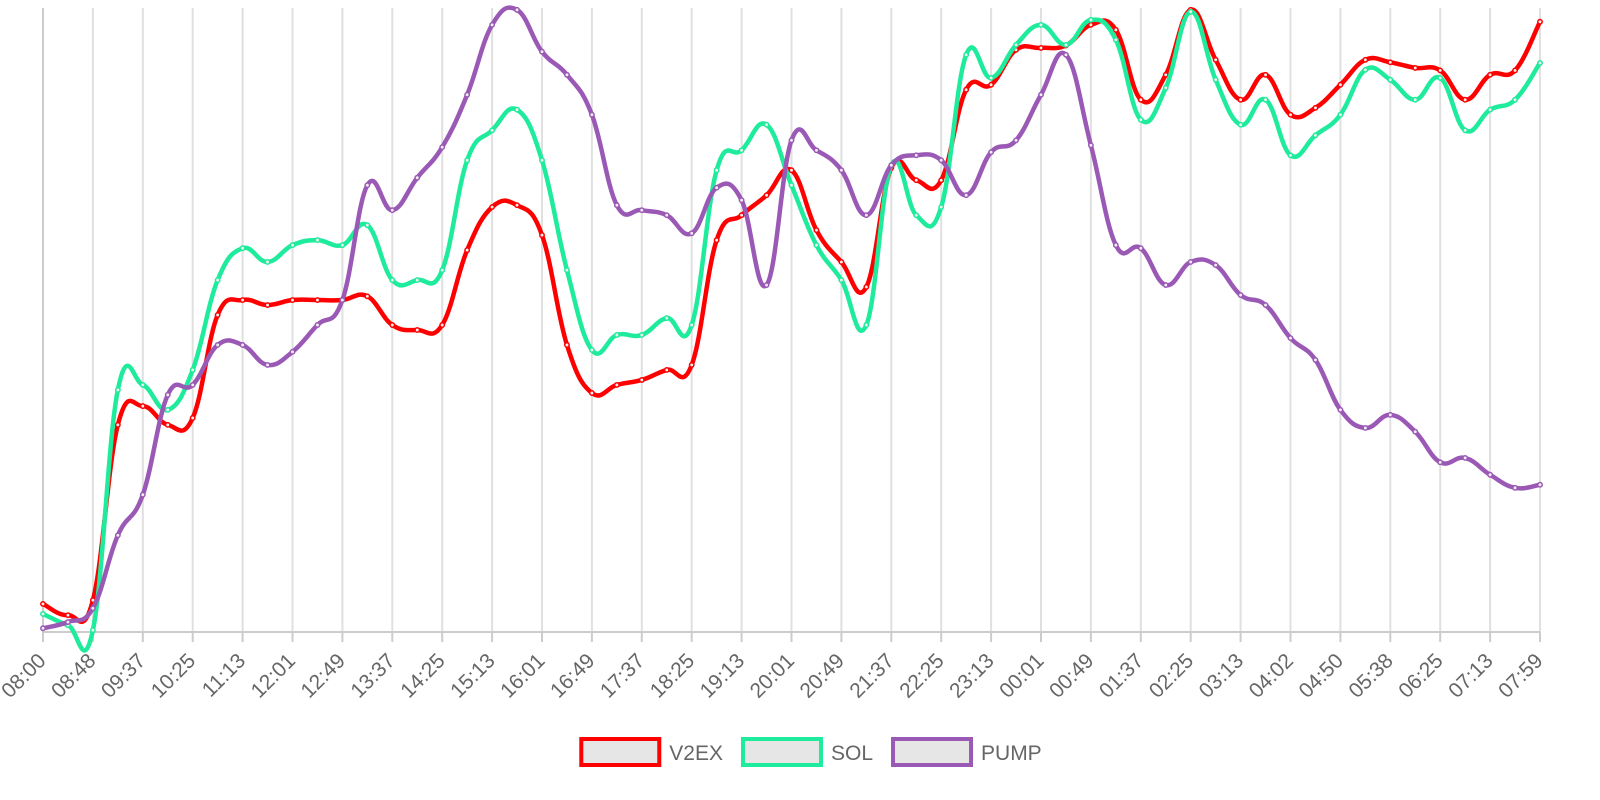 The height and width of the screenshot is (800, 1600). Describe the element at coordinates (651, 752) in the screenshot. I see `legend-item: V2EX` at that location.